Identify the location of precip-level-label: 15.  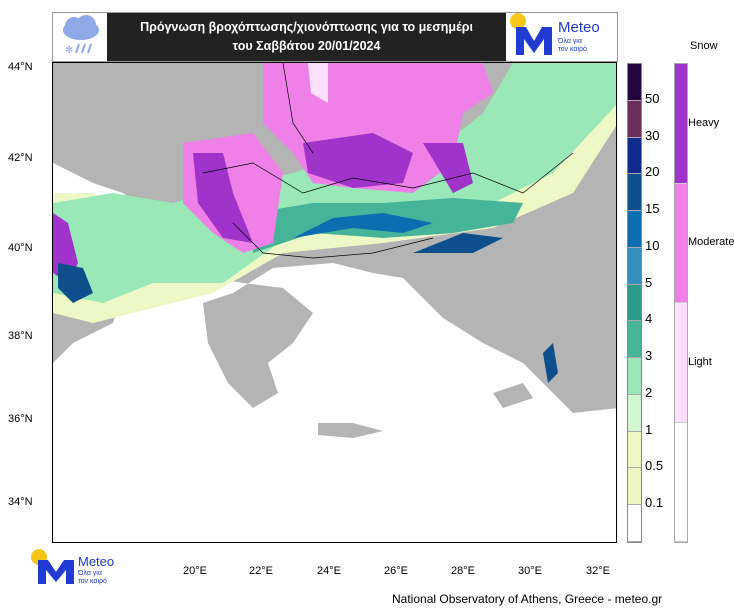
(652, 209).